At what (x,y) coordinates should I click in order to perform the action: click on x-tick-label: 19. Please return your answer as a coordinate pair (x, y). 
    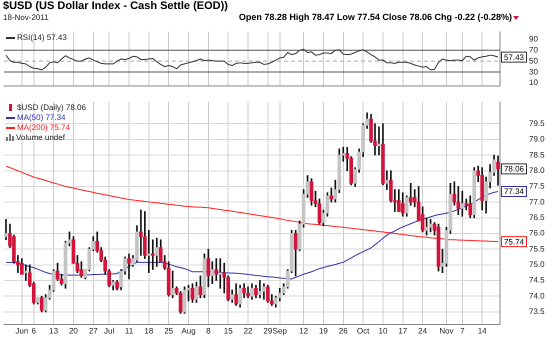
    Looking at the image, I should click on (323, 331).